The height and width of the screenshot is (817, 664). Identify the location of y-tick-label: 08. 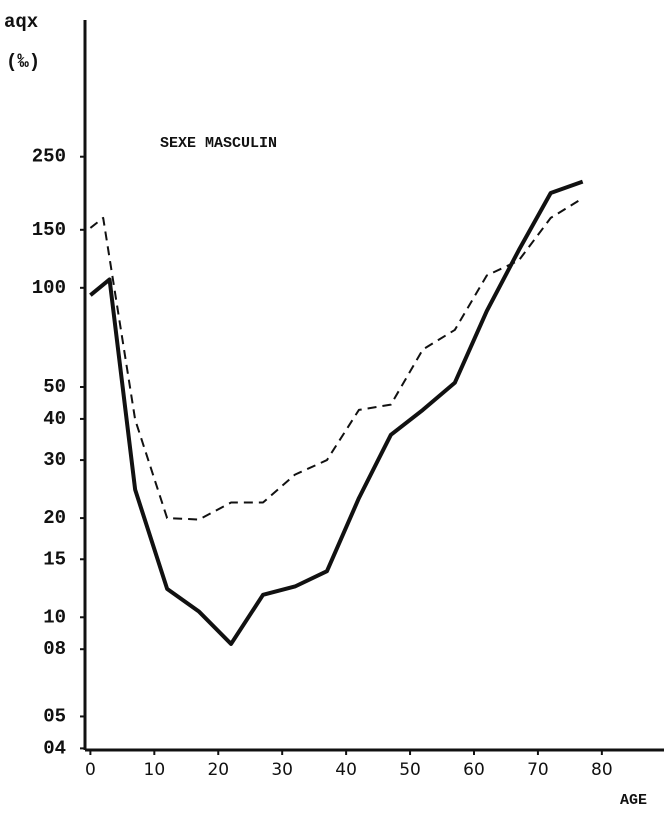
(54, 649).